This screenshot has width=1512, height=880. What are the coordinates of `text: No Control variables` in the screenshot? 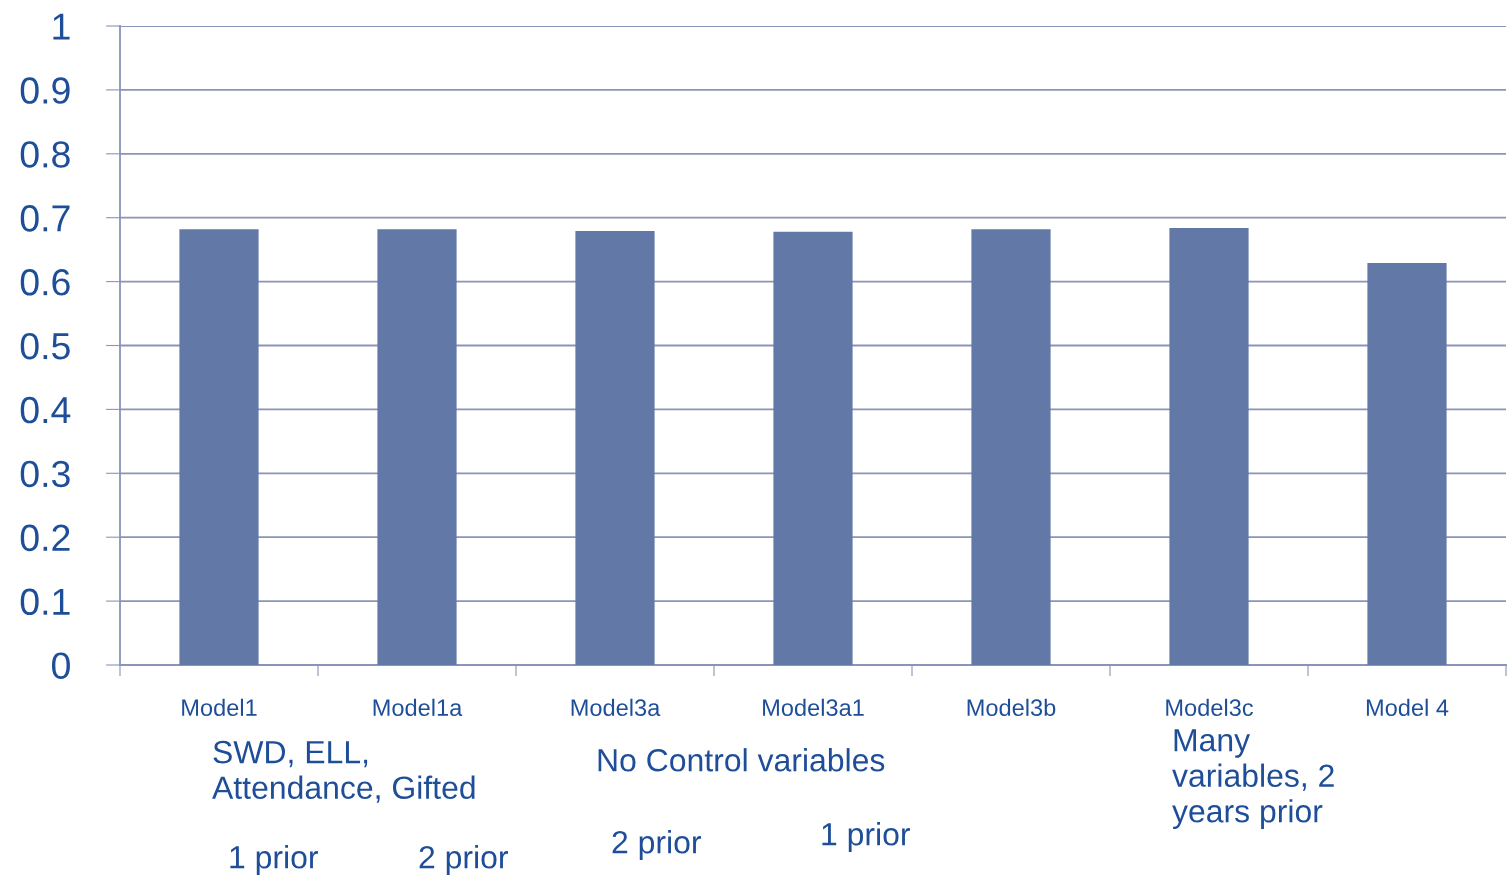 It's located at (741, 760).